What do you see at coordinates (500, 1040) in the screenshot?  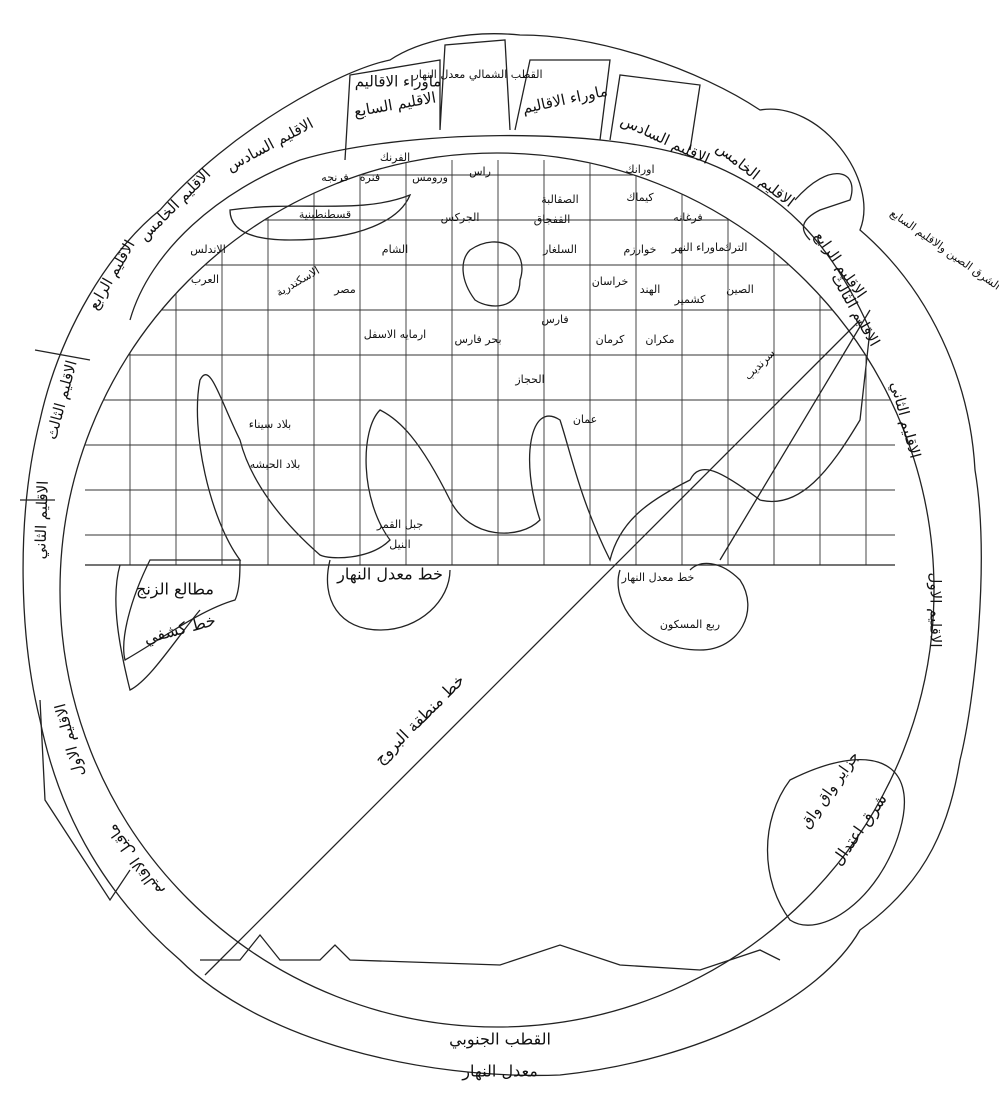 I see `south-pole-label: القطب الجنوبي` at bounding box center [500, 1040].